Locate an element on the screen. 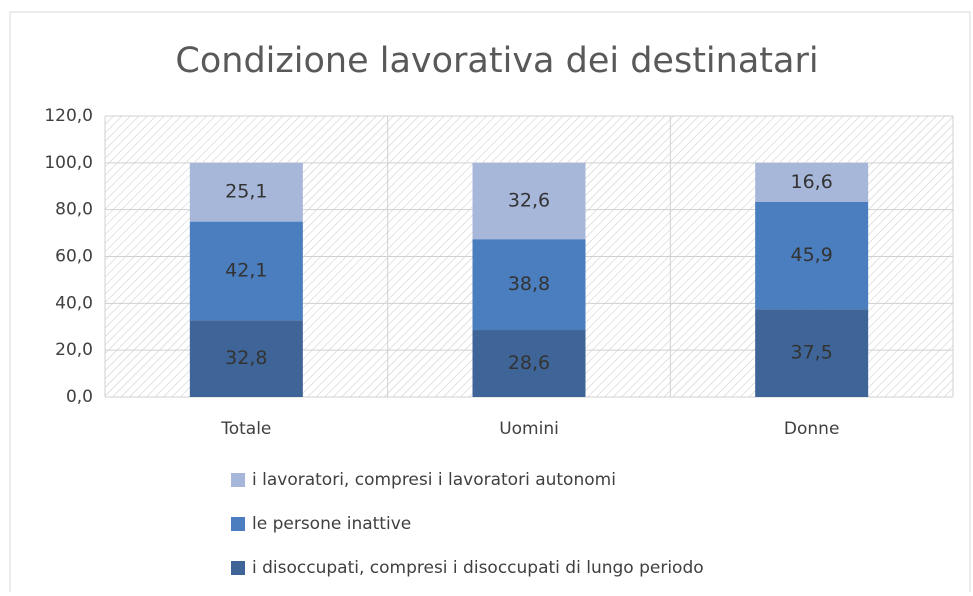  y-tick-label: 100,0 is located at coordinates (68, 163).